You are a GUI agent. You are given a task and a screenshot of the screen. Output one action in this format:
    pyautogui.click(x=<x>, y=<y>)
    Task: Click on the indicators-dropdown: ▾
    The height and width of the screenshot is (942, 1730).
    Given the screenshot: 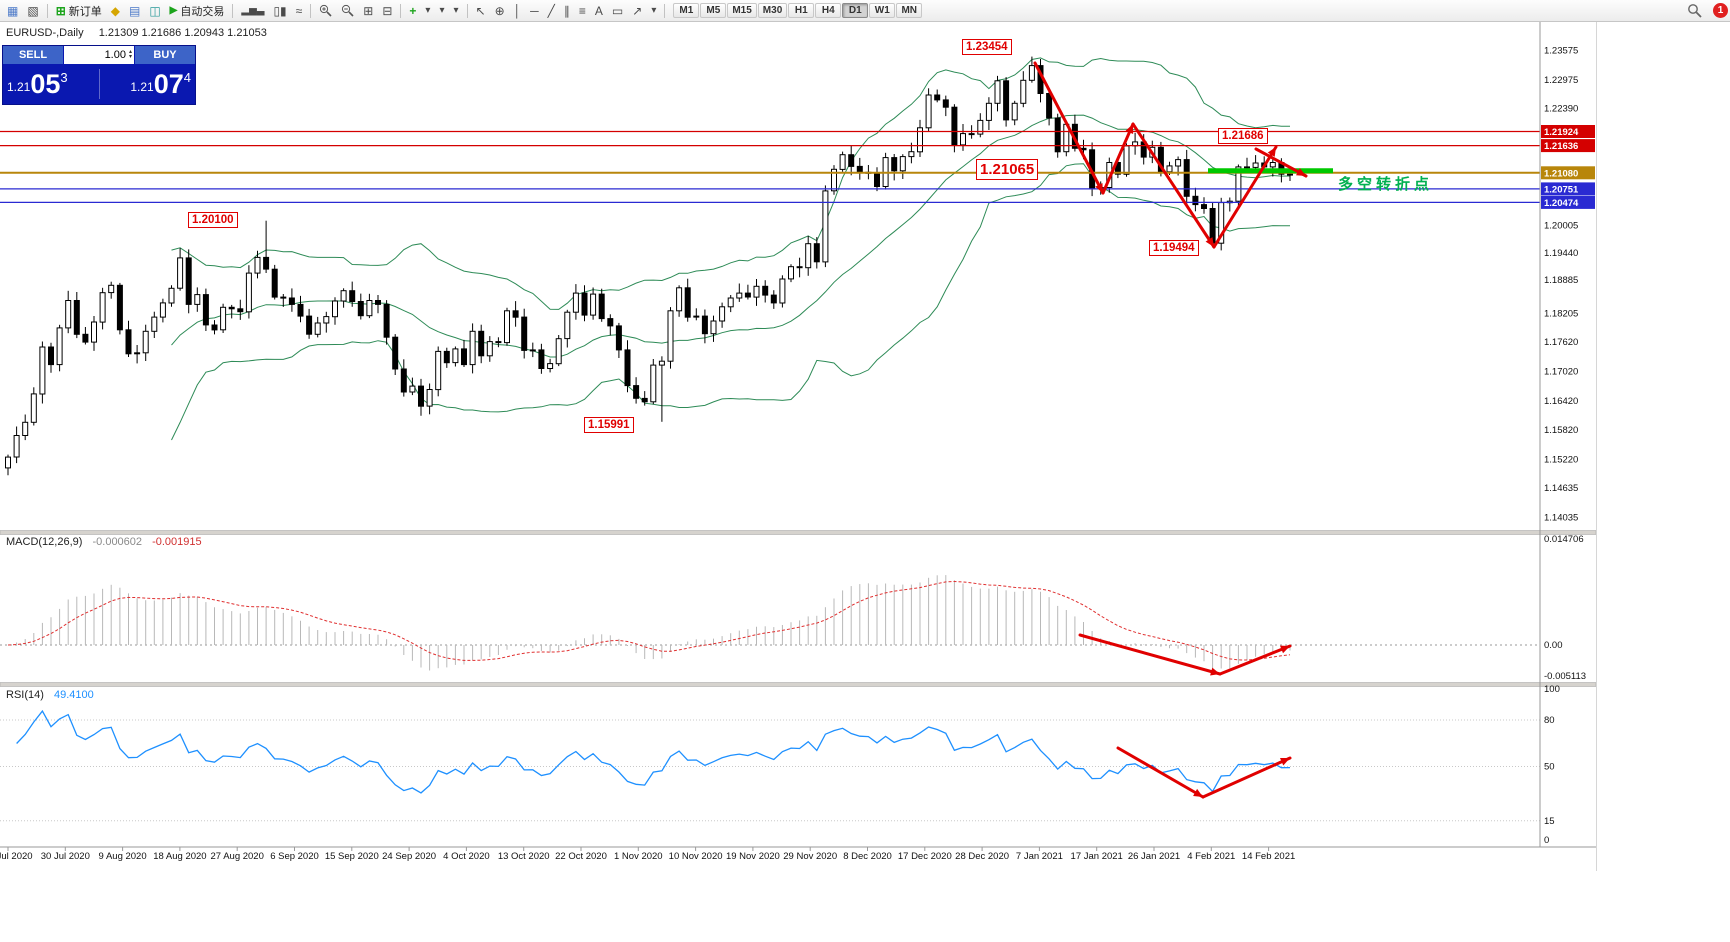 What is the action you would take?
    pyautogui.click(x=428, y=10)
    